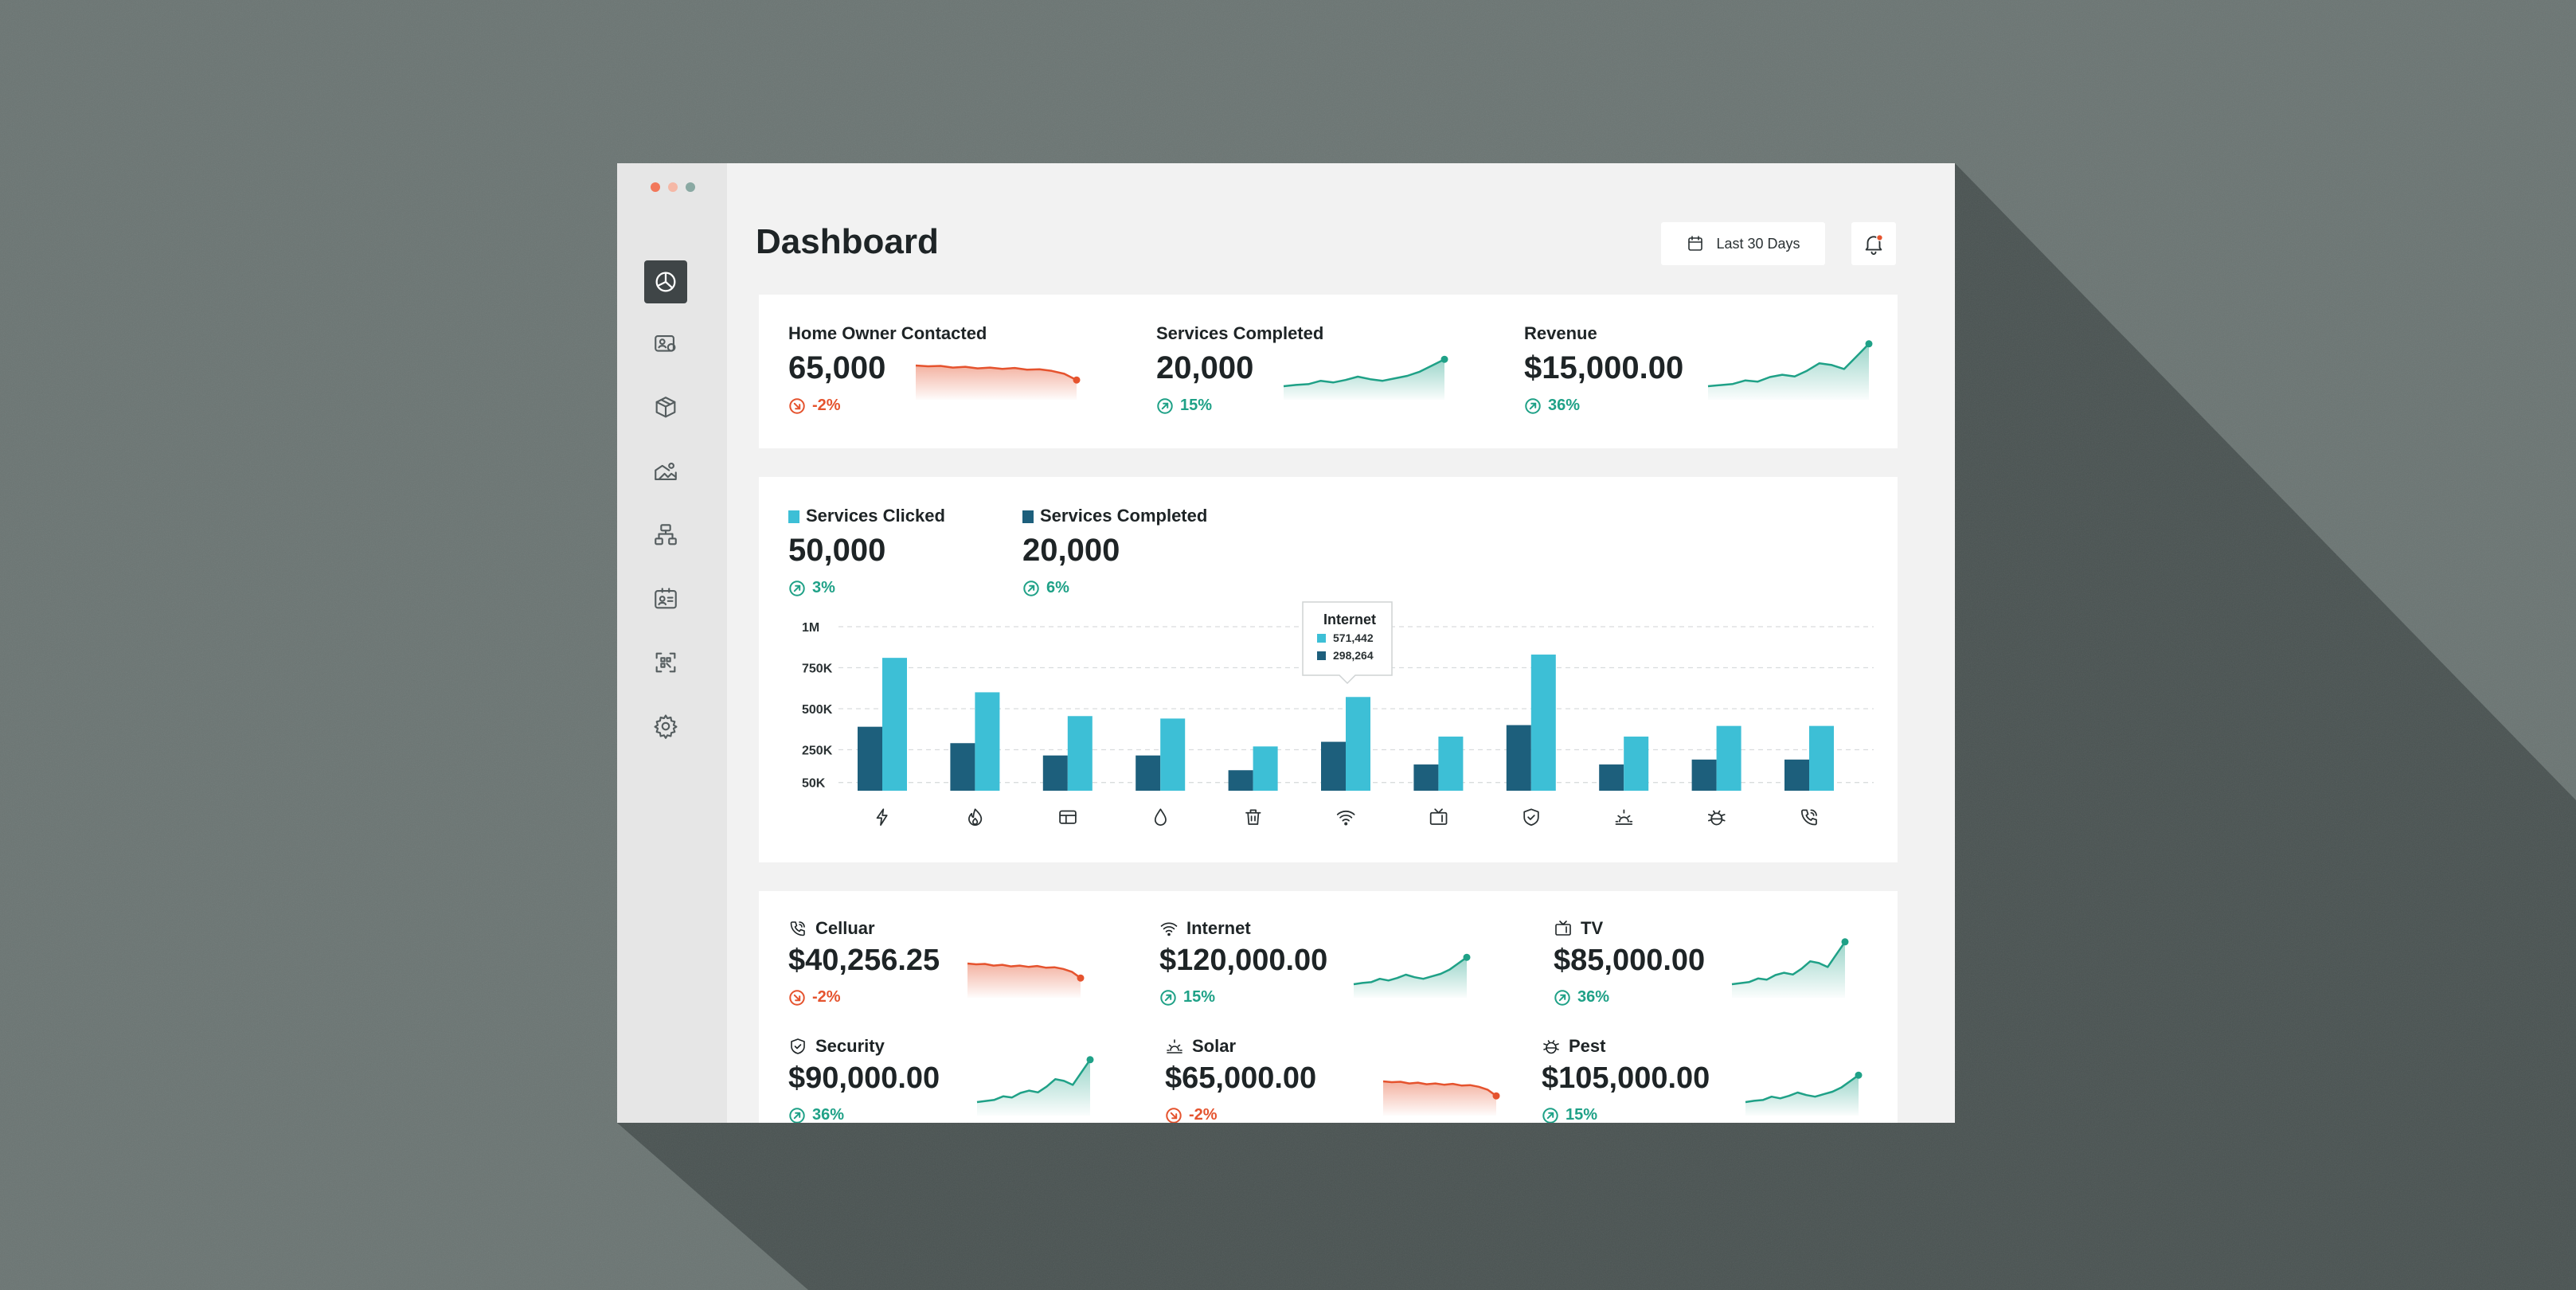  Describe the element at coordinates (1451, 764) in the screenshot. I see `bar-clicked-tv` at that location.